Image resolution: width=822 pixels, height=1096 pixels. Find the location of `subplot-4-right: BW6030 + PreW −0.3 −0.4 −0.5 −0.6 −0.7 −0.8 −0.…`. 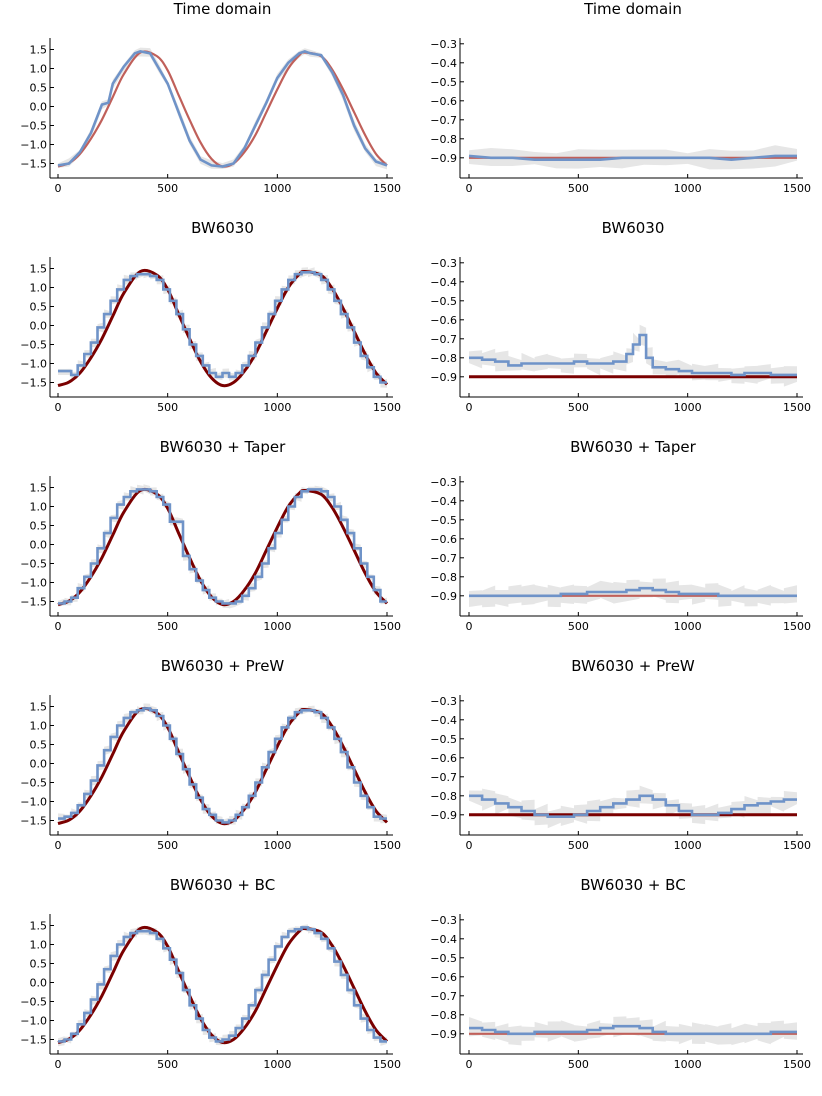

subplot-4-right: BW6030 + PreW −0.3 −0.4 −0.5 −0.6 −0.7 −0.8 −0.… is located at coordinates (620, 754).